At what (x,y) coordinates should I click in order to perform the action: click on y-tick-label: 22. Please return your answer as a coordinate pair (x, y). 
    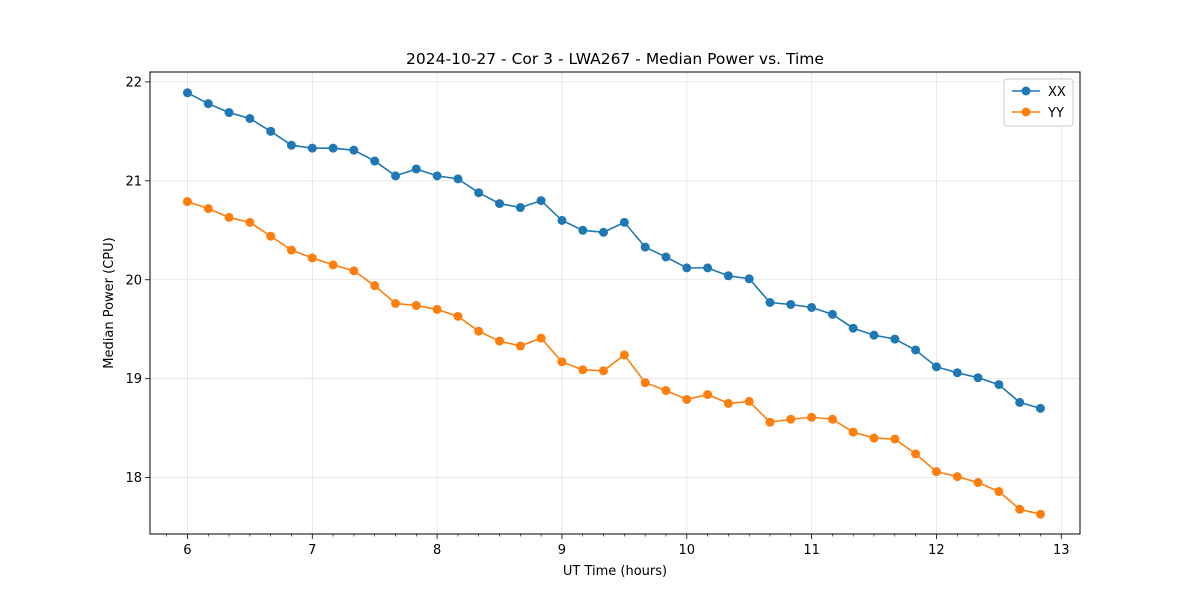
    Looking at the image, I should click on (133, 82).